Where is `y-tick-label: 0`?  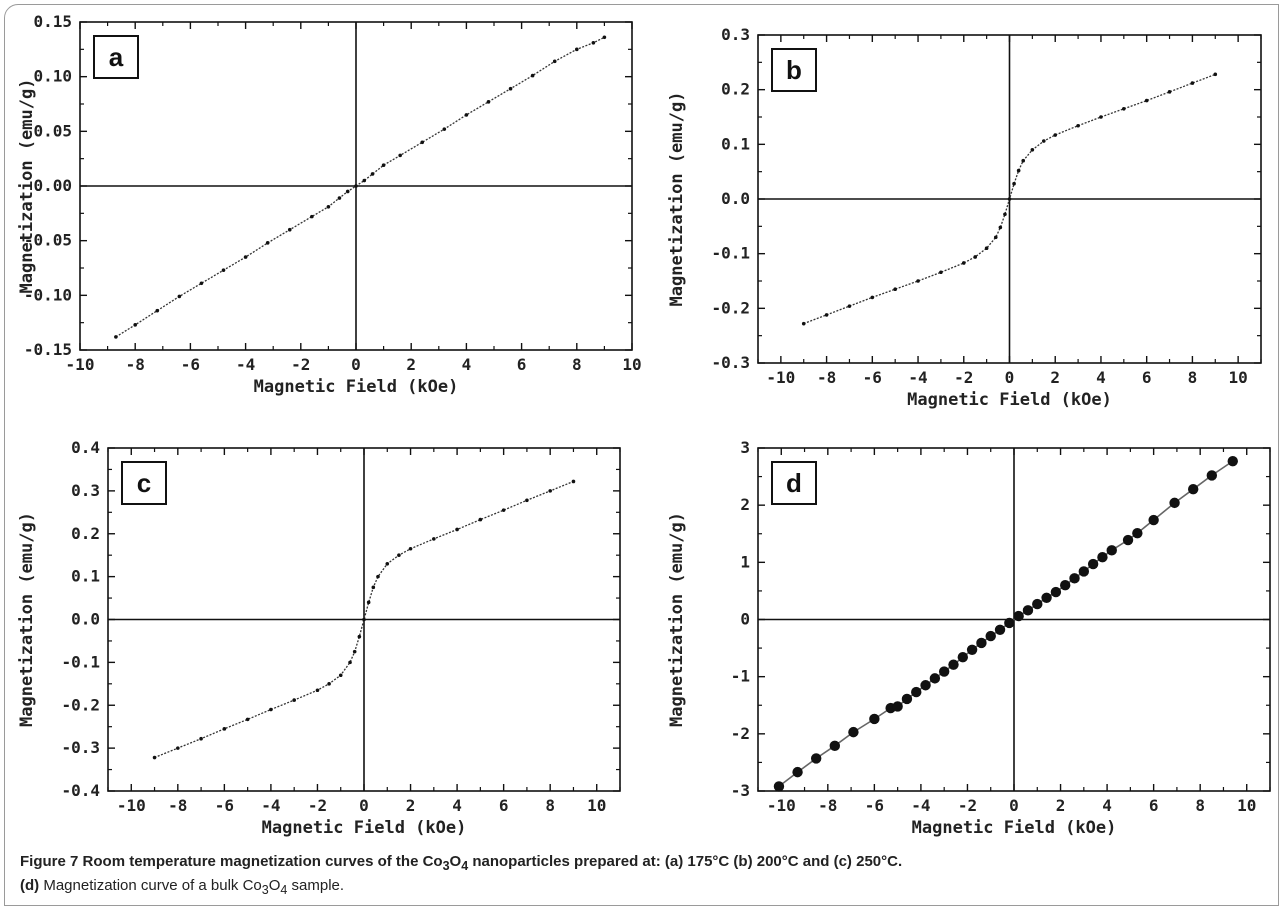 y-tick-label: 0 is located at coordinates (745, 619).